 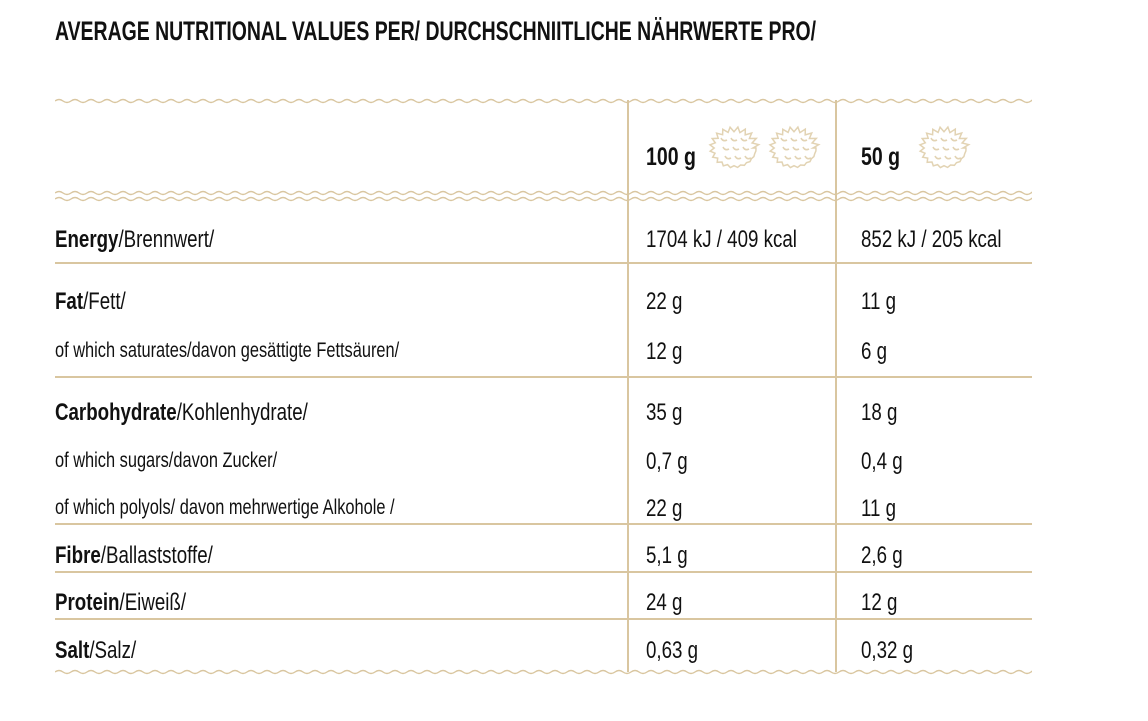 I want to click on nutrient-name: Protein, so click(x=87, y=602).